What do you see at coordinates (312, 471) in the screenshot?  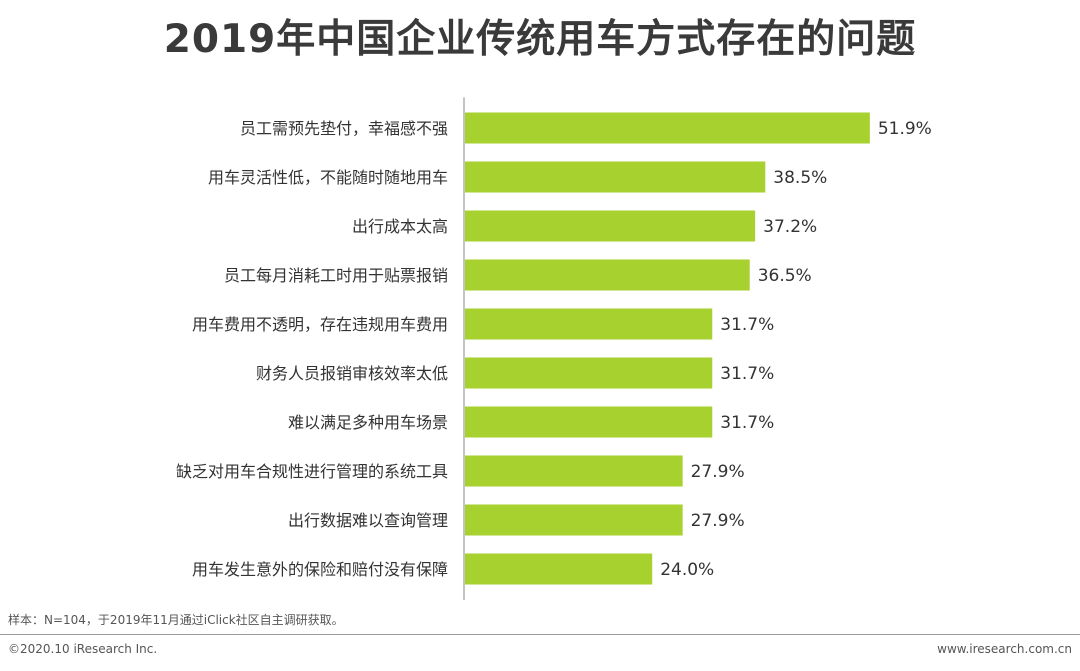 I see `category-label: 缺乏对用车合规性进行管理的系统工具` at bounding box center [312, 471].